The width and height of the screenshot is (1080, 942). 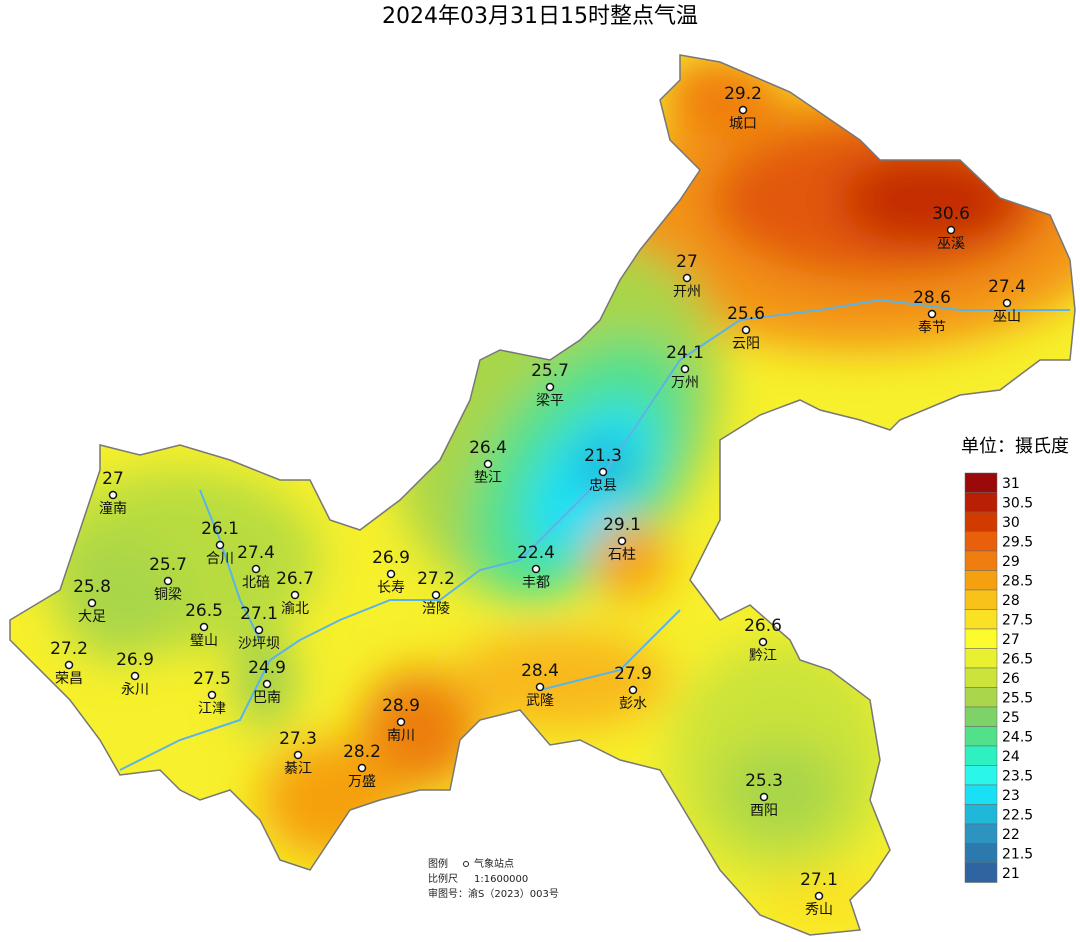 What do you see at coordinates (204, 640) in the screenshot?
I see `station-name: 璧山` at bounding box center [204, 640].